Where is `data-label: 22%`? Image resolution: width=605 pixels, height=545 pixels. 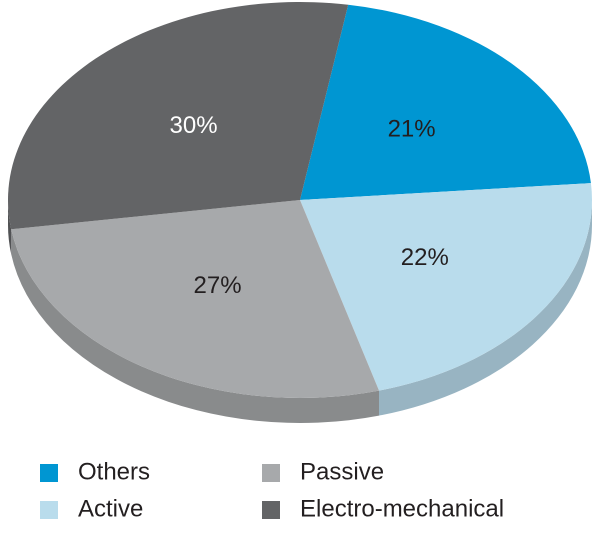 data-label: 22% is located at coordinates (425, 257).